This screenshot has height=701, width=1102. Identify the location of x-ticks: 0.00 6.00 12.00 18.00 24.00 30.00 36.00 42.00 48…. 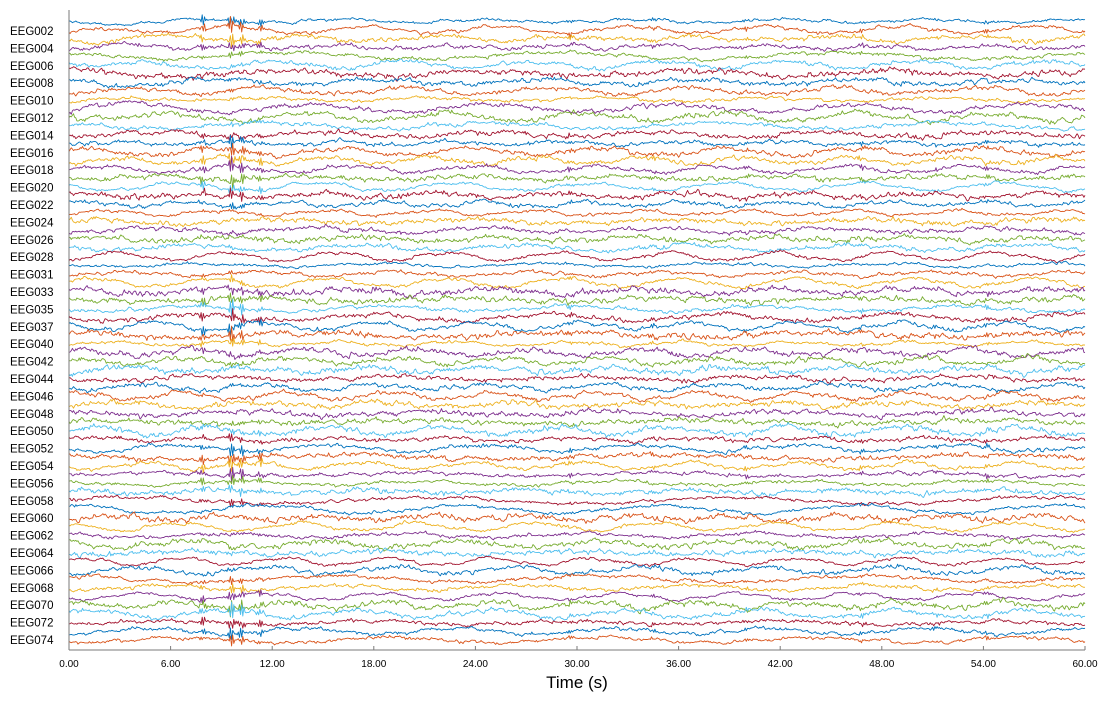
(578, 658).